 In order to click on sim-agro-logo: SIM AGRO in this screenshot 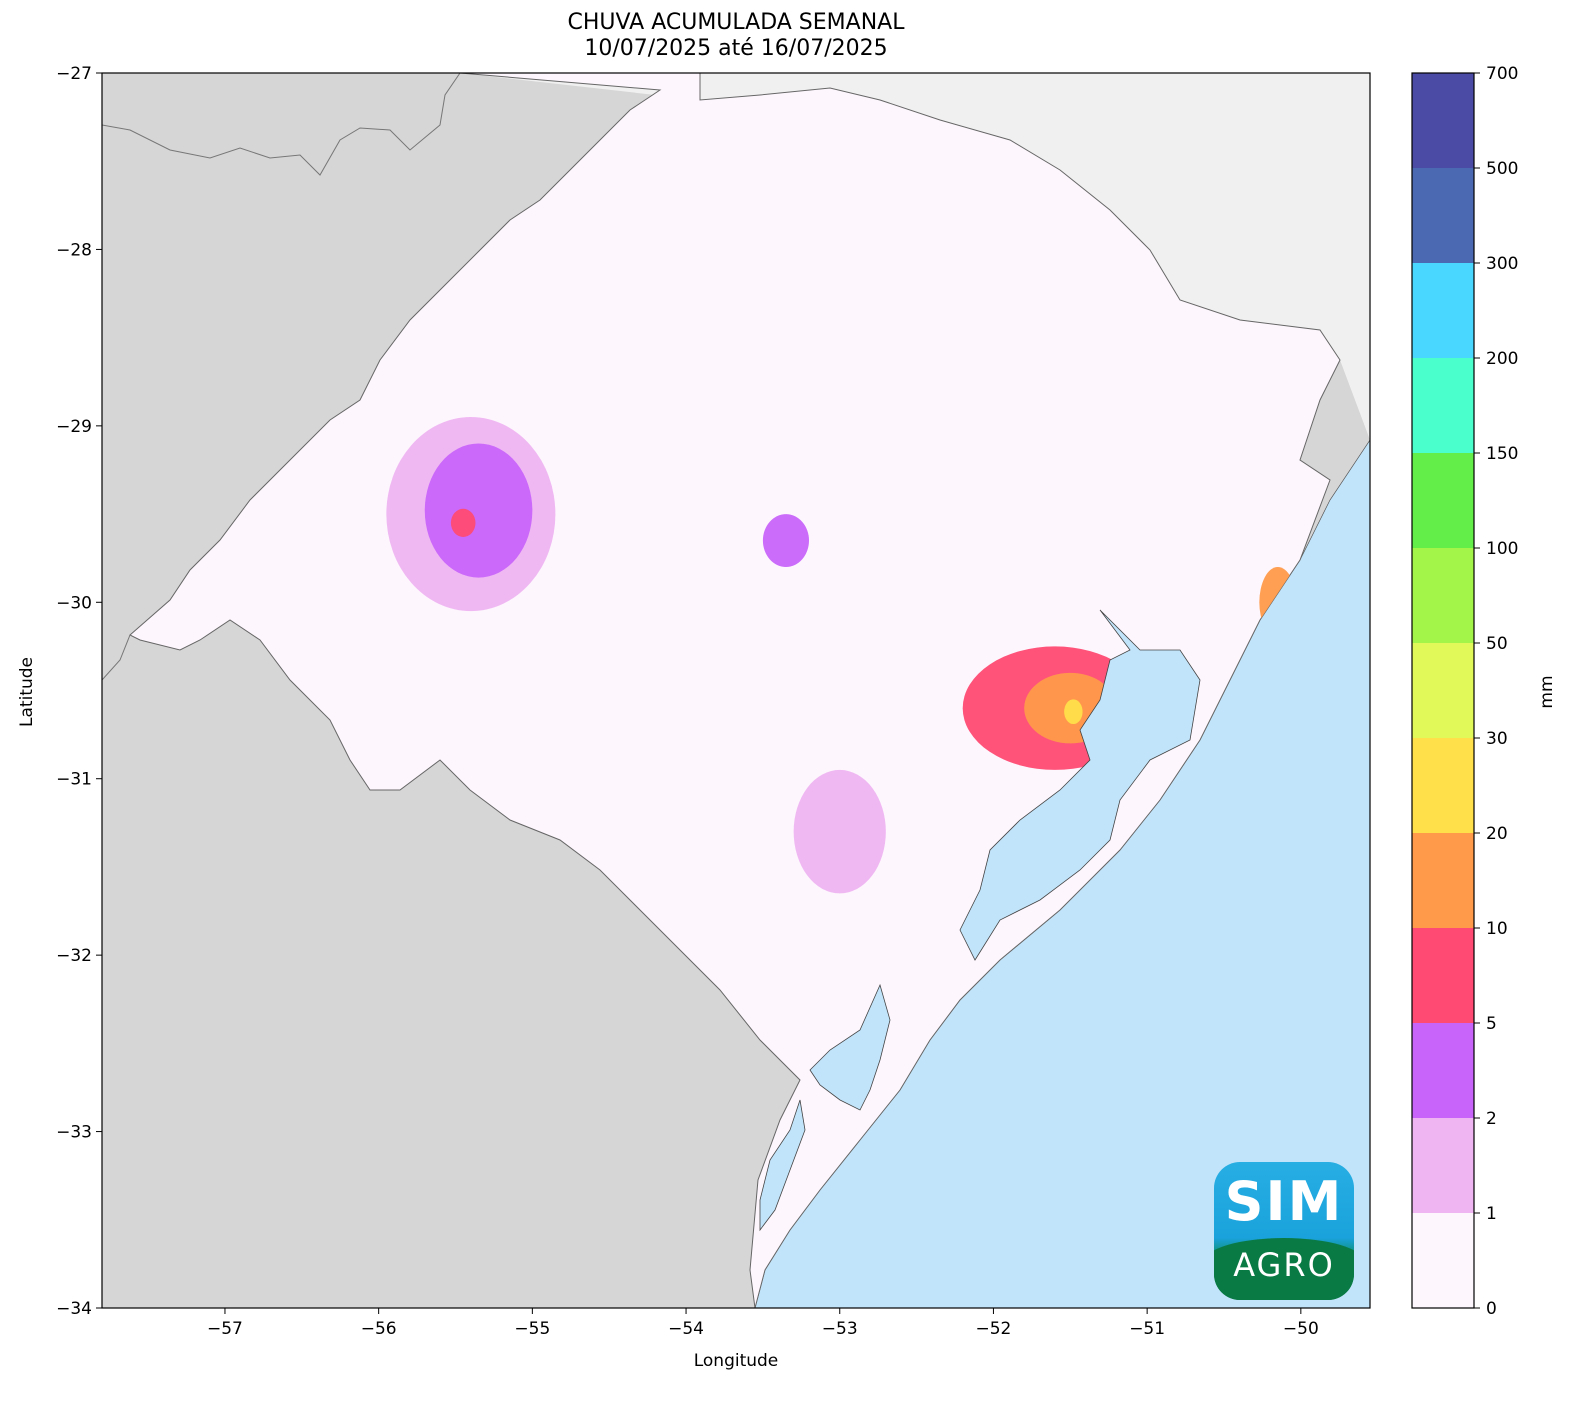, I will do `click(1284, 1231)`.